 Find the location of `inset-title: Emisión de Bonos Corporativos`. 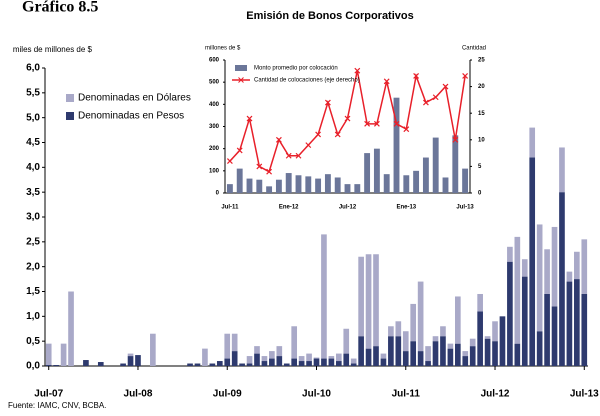

inset-title: Emisión de Bonos Corporativos is located at coordinates (329, 16).